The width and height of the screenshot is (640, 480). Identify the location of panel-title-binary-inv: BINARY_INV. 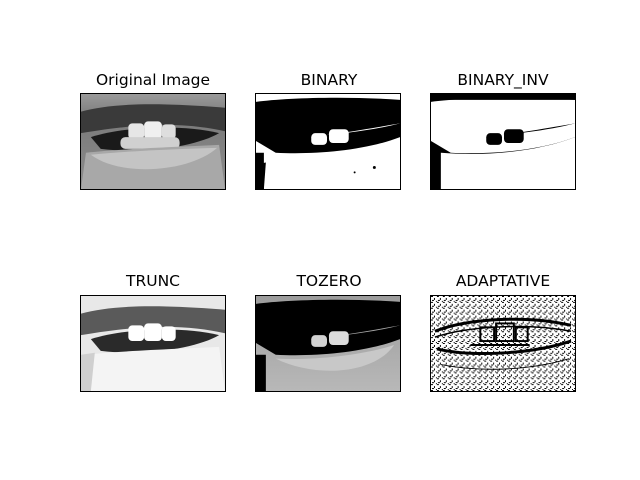
(503, 80).